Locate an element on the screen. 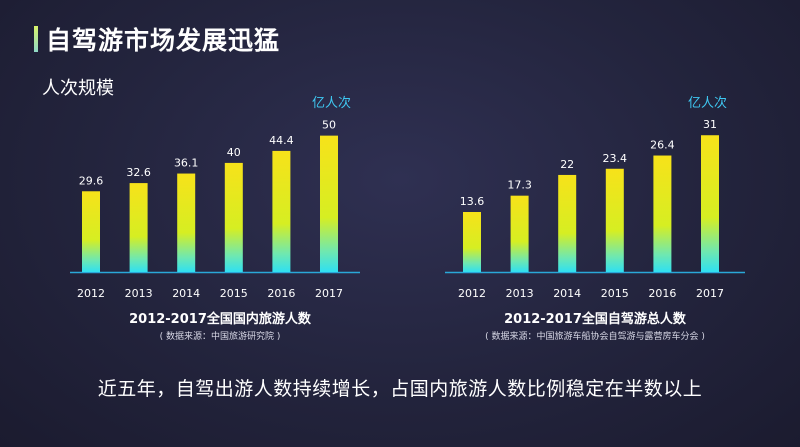  chart-1-value-label: 40 is located at coordinates (234, 152).